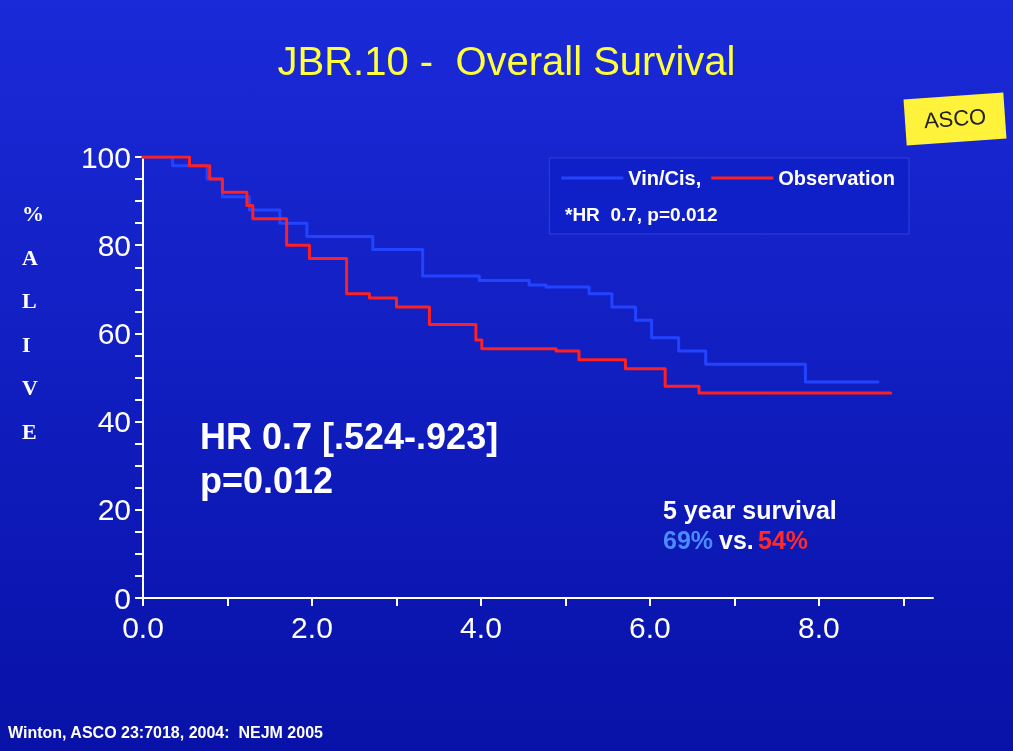 The image size is (1013, 751). What do you see at coordinates (114, 510) in the screenshot?
I see `y-tick-label: 20` at bounding box center [114, 510].